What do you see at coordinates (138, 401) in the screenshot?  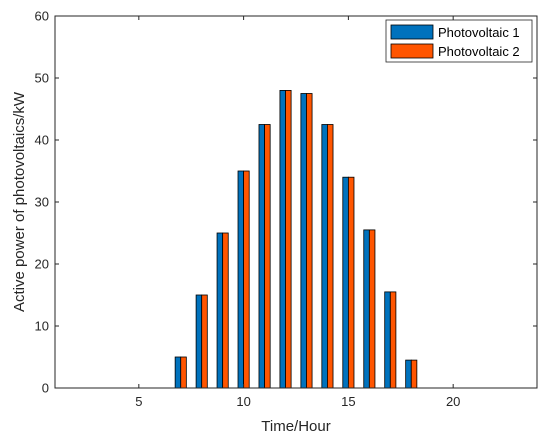 I see `x-tick-label-5: 5` at bounding box center [138, 401].